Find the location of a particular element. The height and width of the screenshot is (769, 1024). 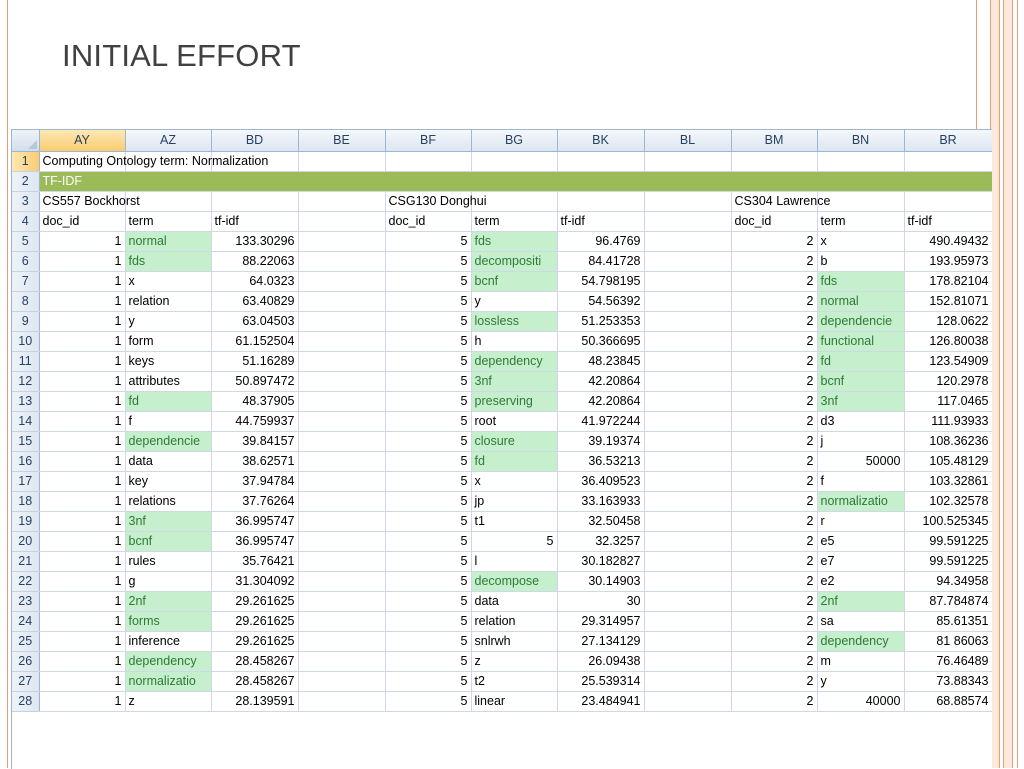

term-cell: inference is located at coordinates (168, 641).